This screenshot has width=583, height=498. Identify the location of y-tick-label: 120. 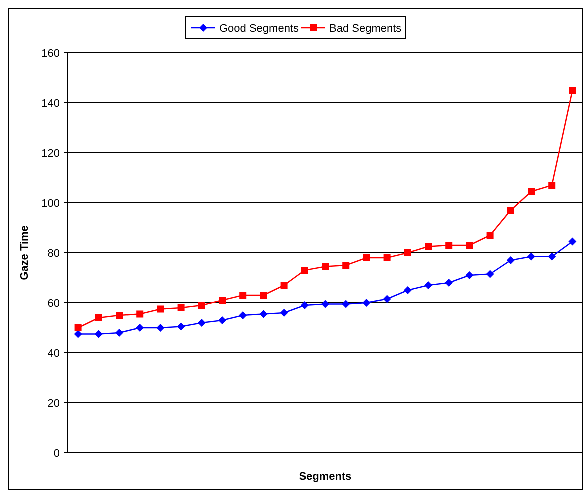
(51, 154).